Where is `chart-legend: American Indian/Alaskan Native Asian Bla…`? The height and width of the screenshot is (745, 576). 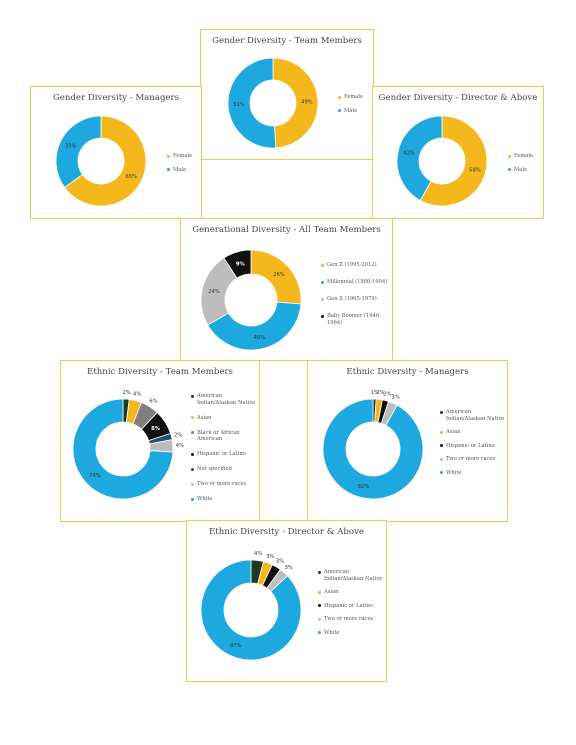
chart-legend: American Indian/Alaskan Native Asian Bla… is located at coordinates (225, 452).